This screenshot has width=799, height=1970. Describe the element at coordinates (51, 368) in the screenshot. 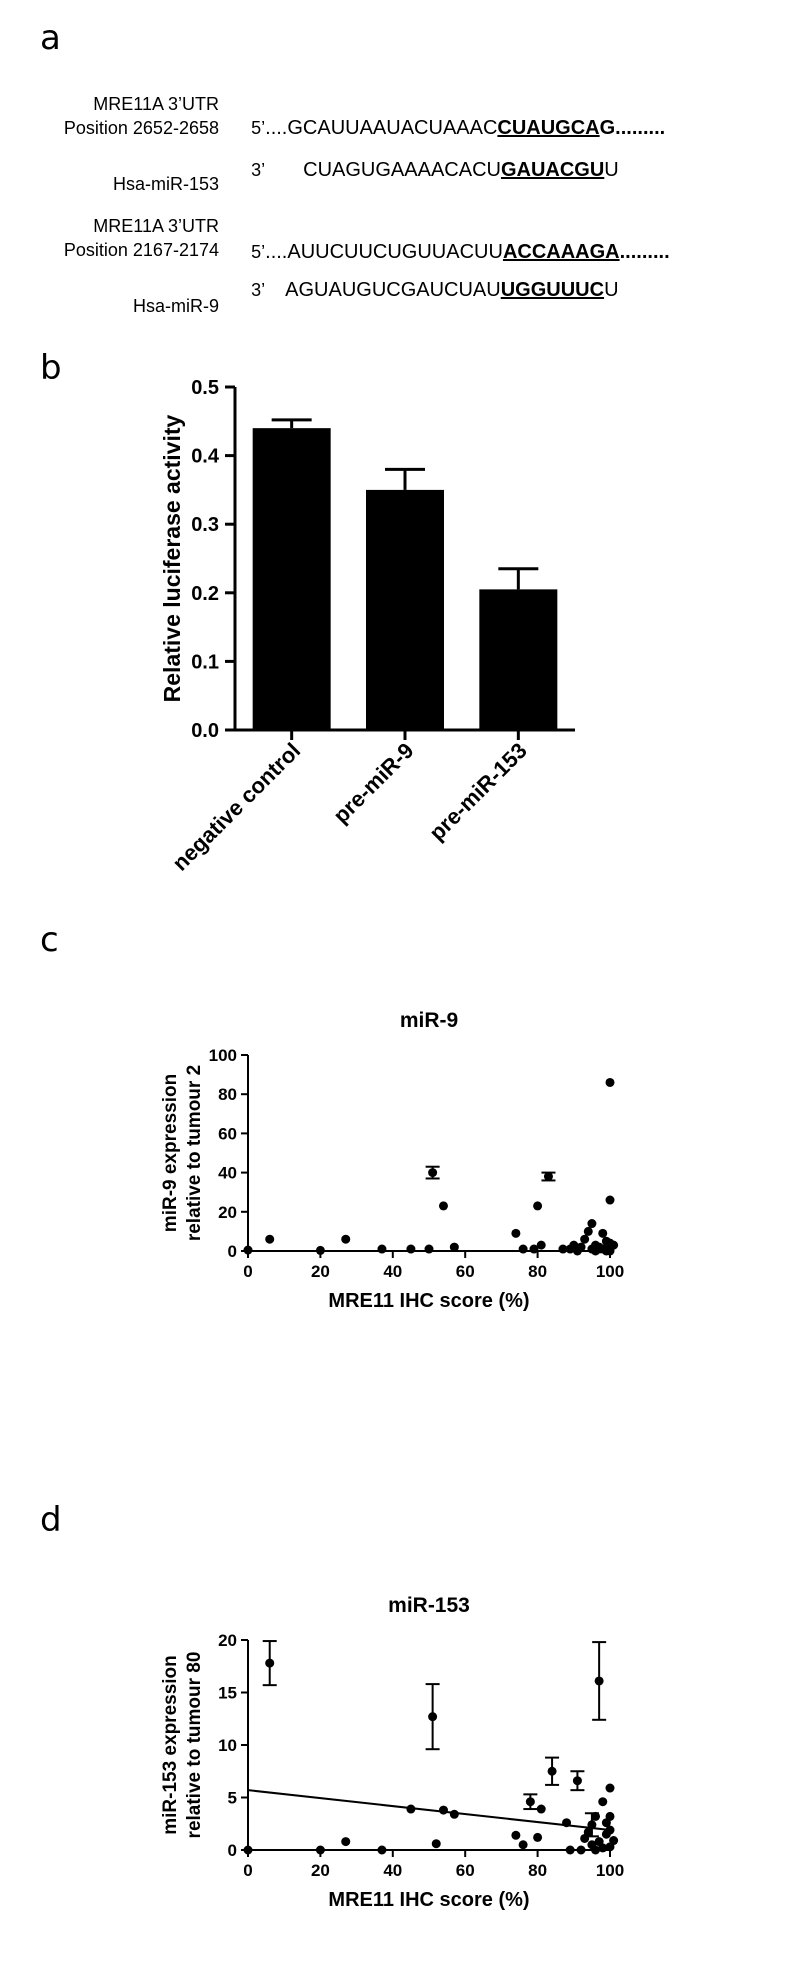

I see `panel-b-letter: b` at that location.